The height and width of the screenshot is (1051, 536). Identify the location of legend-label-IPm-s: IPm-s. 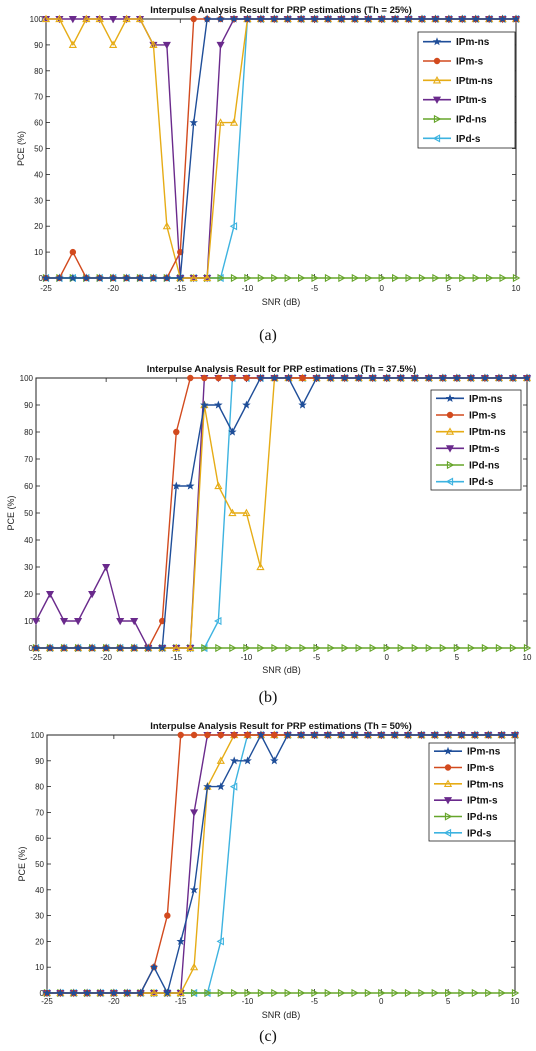
(481, 768).